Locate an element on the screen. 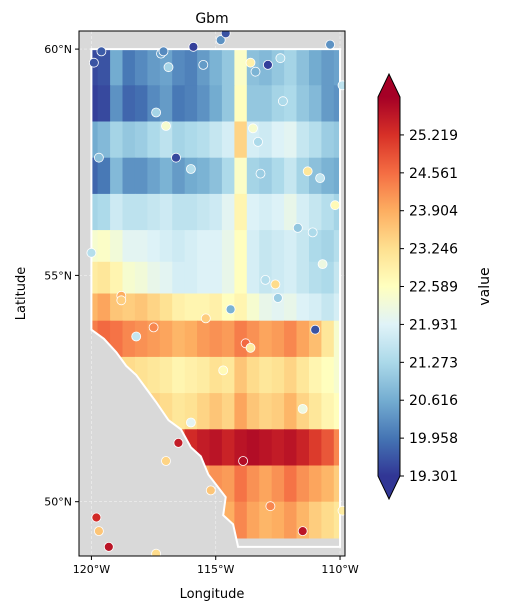  y-tick-label: 55°N is located at coordinates (58, 275).